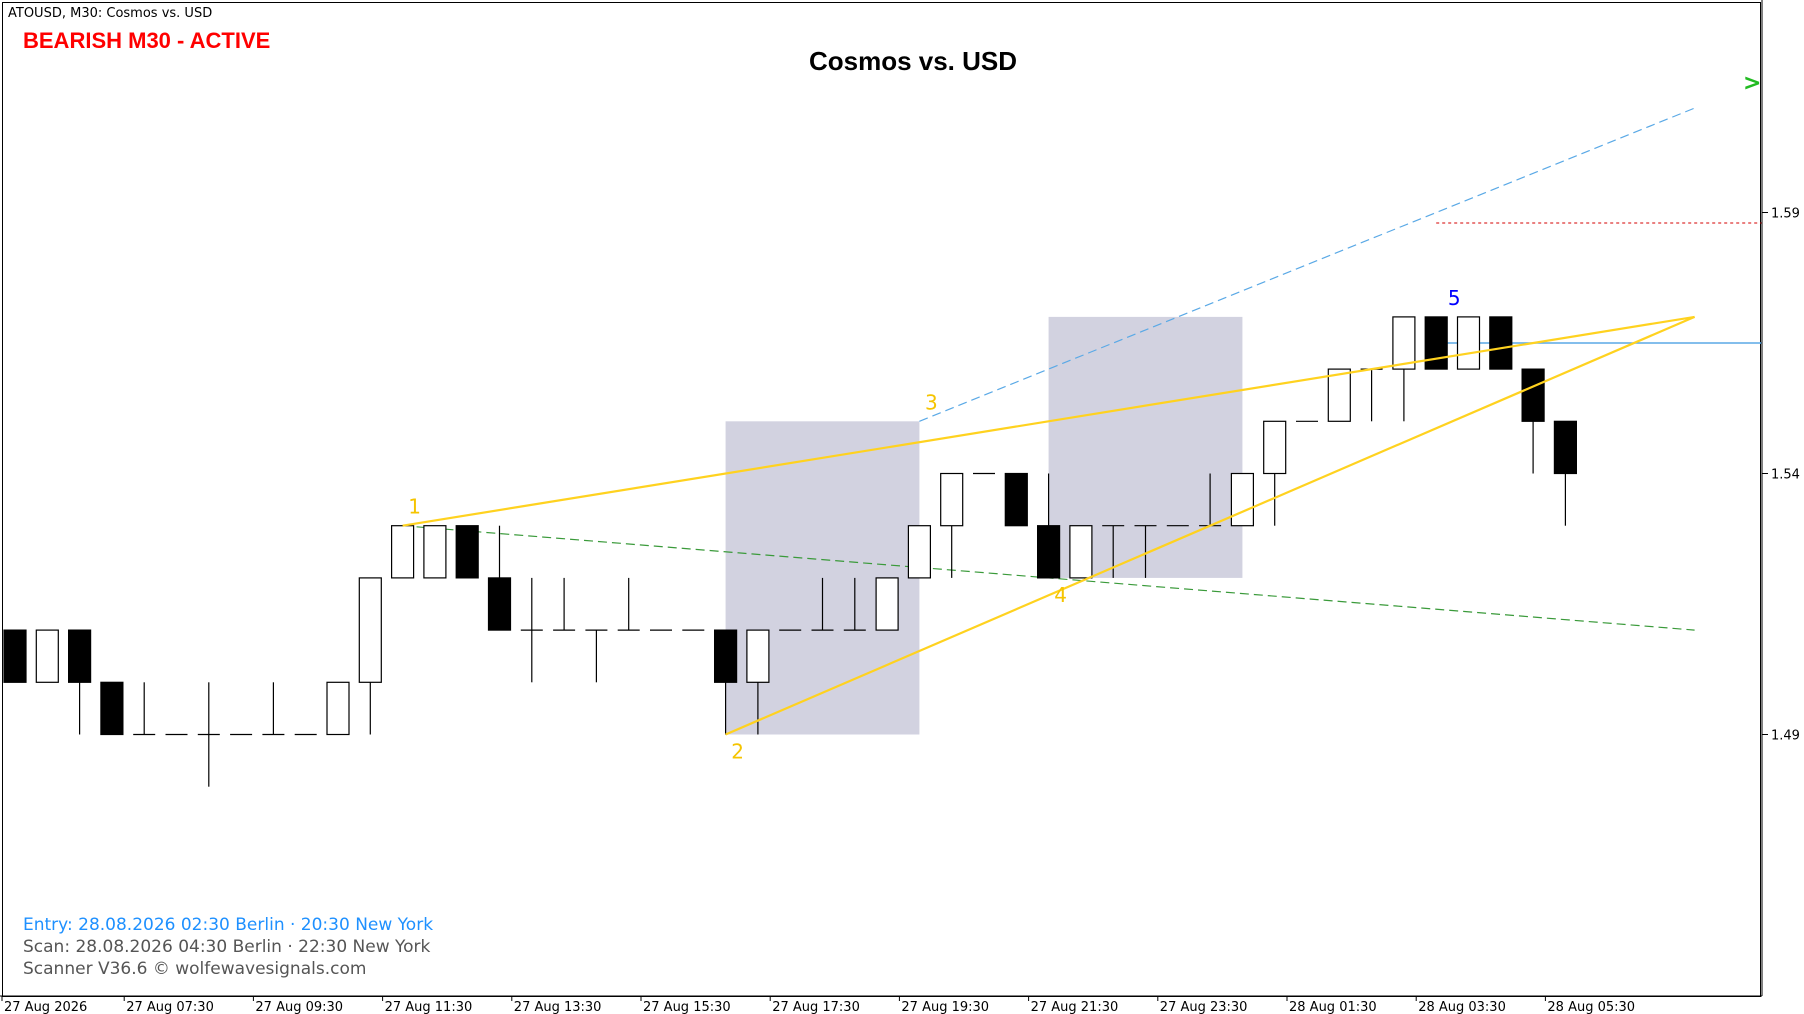 This screenshot has width=1804, height=1014. What do you see at coordinates (110, 13) in the screenshot?
I see `symbol-info: ATOUSD, M30: Cosmos vs. USD` at bounding box center [110, 13].